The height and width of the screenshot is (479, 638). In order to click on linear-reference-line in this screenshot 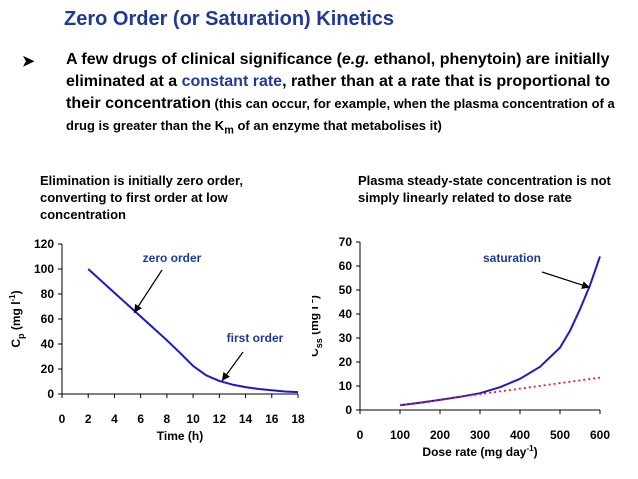, I will do `click(500, 391)`.